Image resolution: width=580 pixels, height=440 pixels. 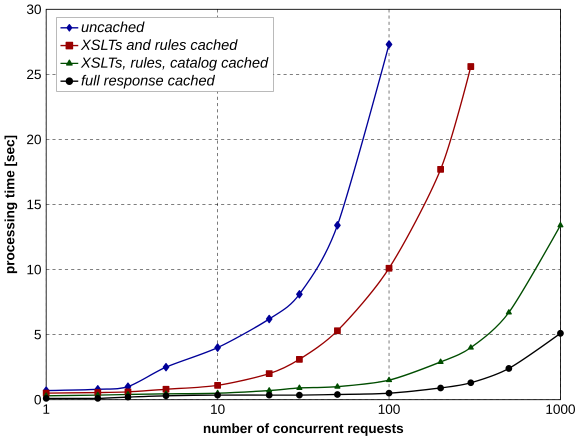 I want to click on y-tick-label: 15, so click(x=34, y=205).